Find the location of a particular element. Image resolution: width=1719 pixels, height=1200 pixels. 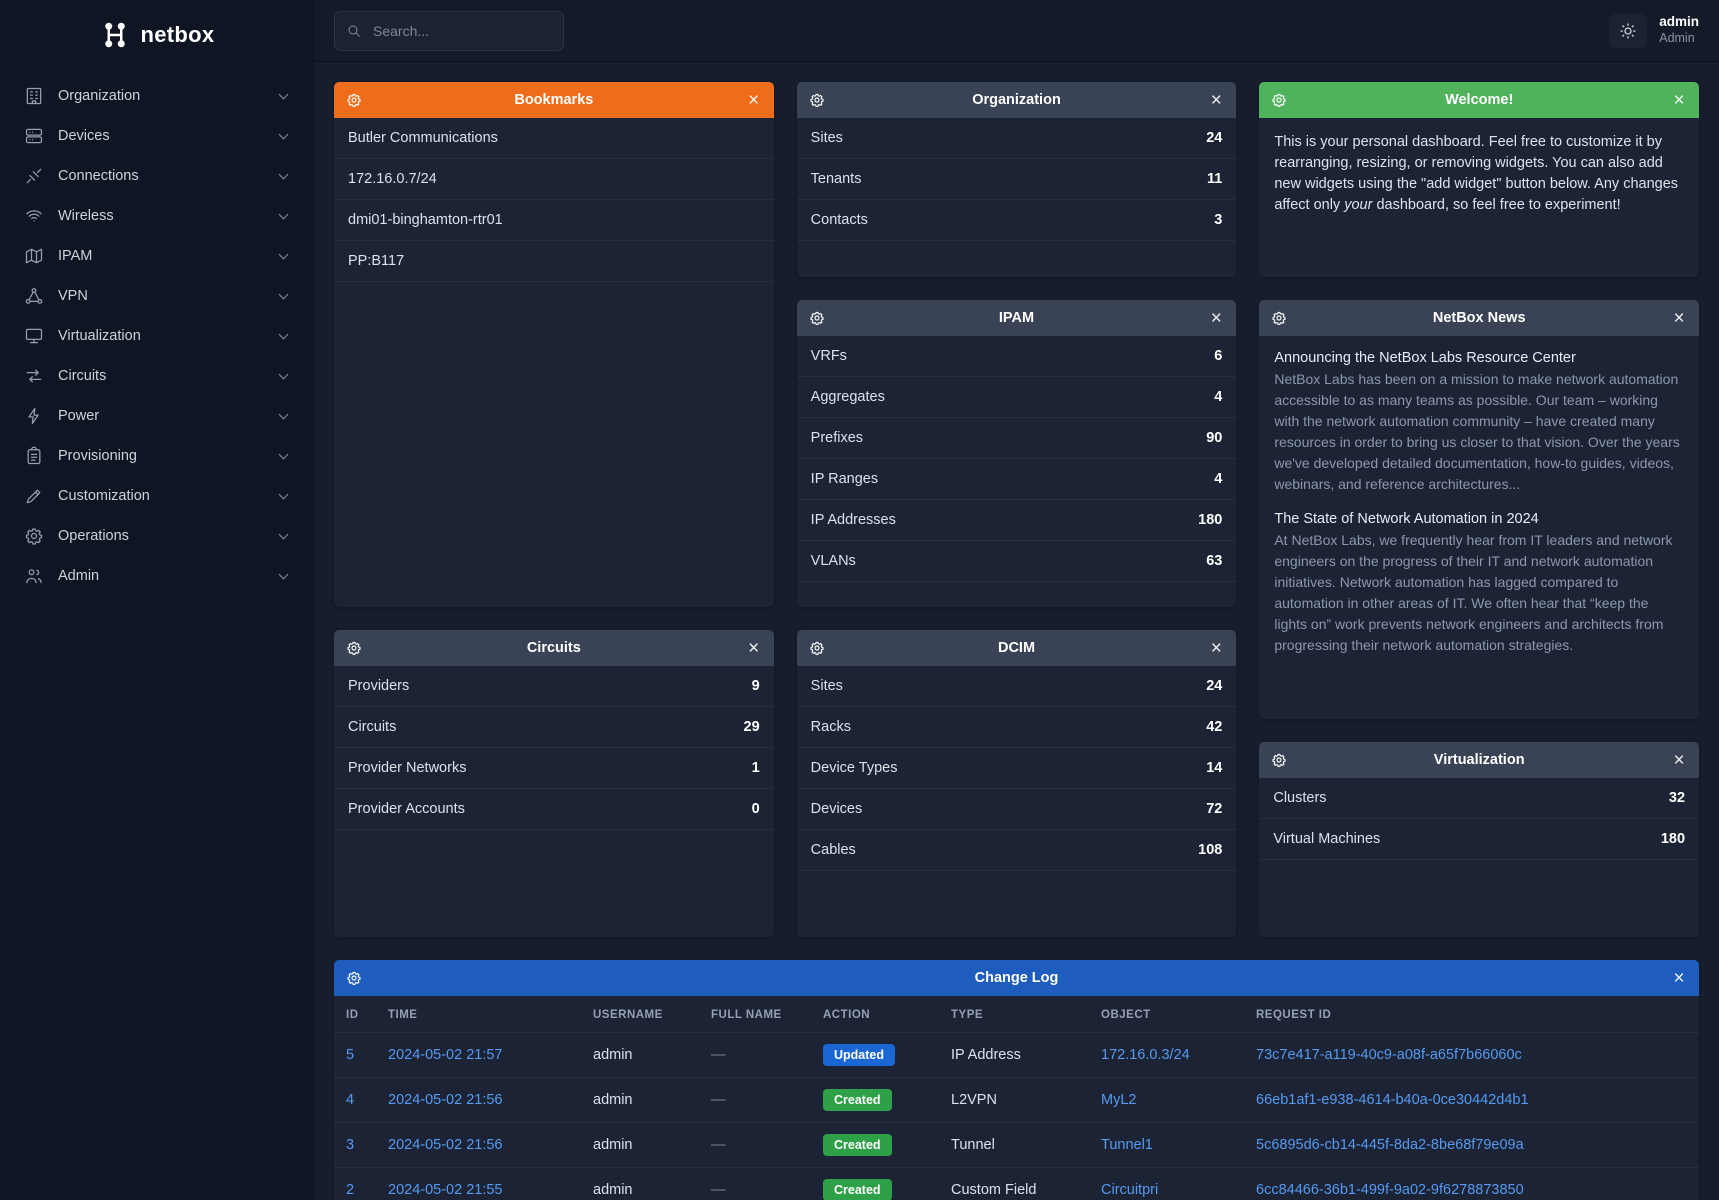

stat-value: 90 is located at coordinates (1214, 438).